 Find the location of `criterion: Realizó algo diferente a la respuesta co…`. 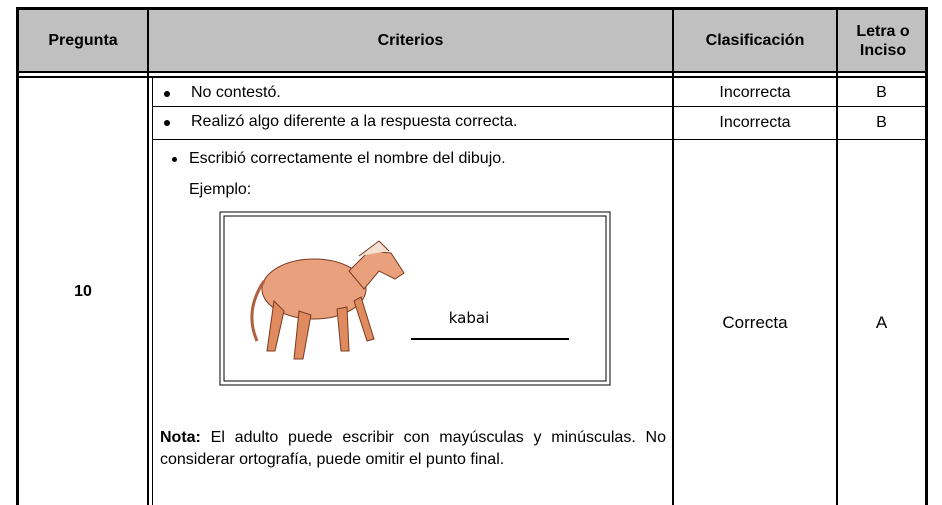

criterion: Realizó algo diferente a la respuesta co… is located at coordinates (354, 121).